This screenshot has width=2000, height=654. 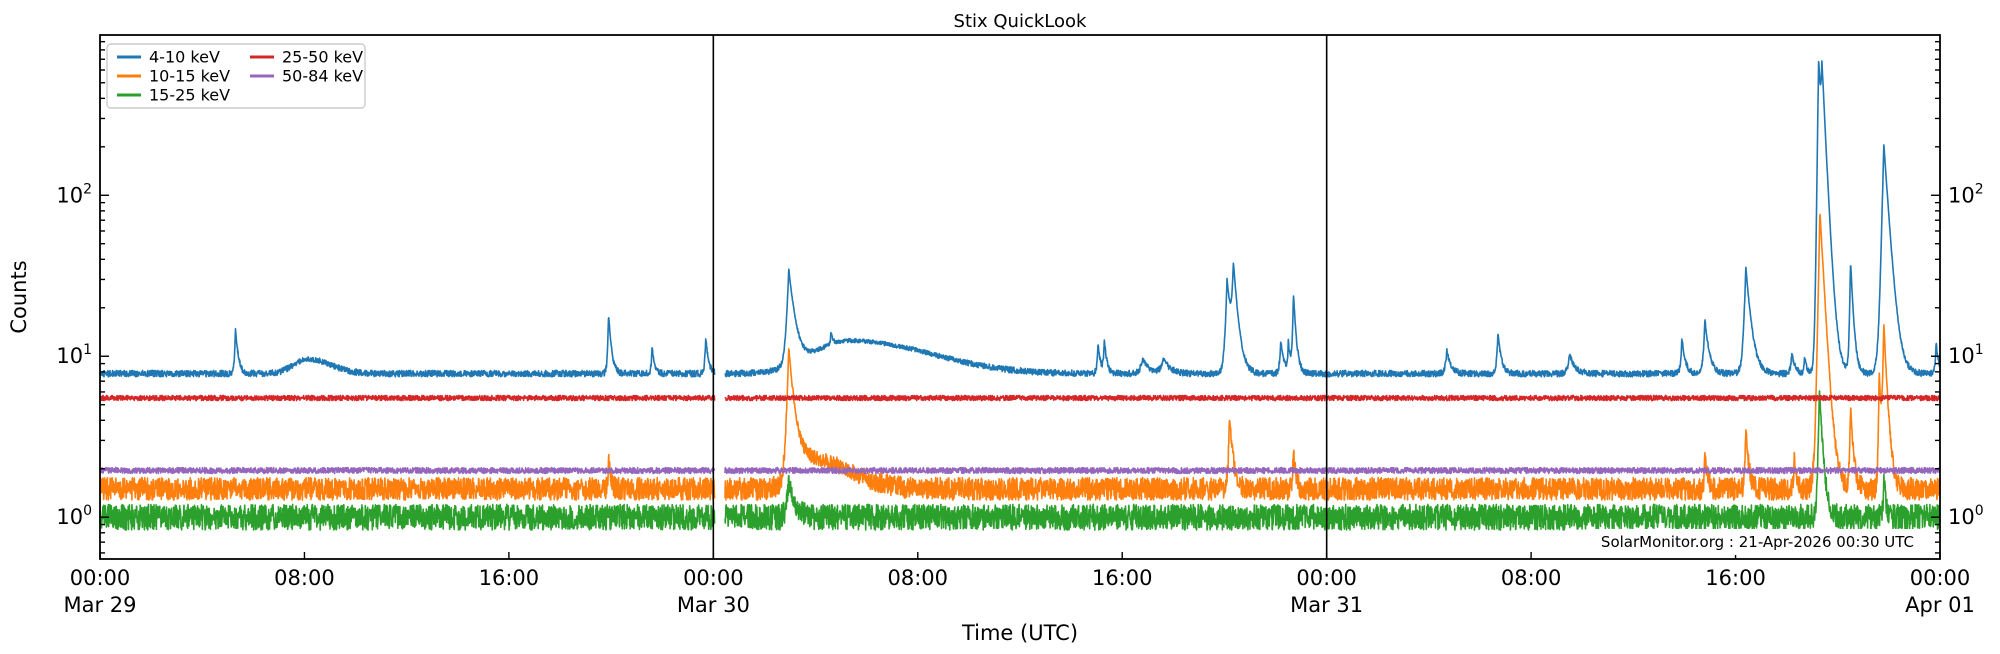 I want to click on y-tick-label-left: 100, so click(x=74, y=516).